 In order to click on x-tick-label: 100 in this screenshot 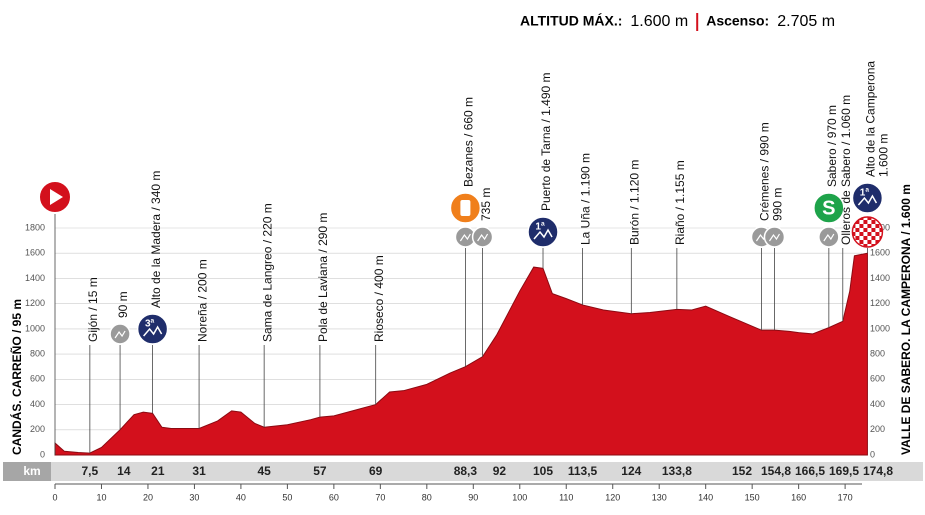, I will do `click(519, 497)`.